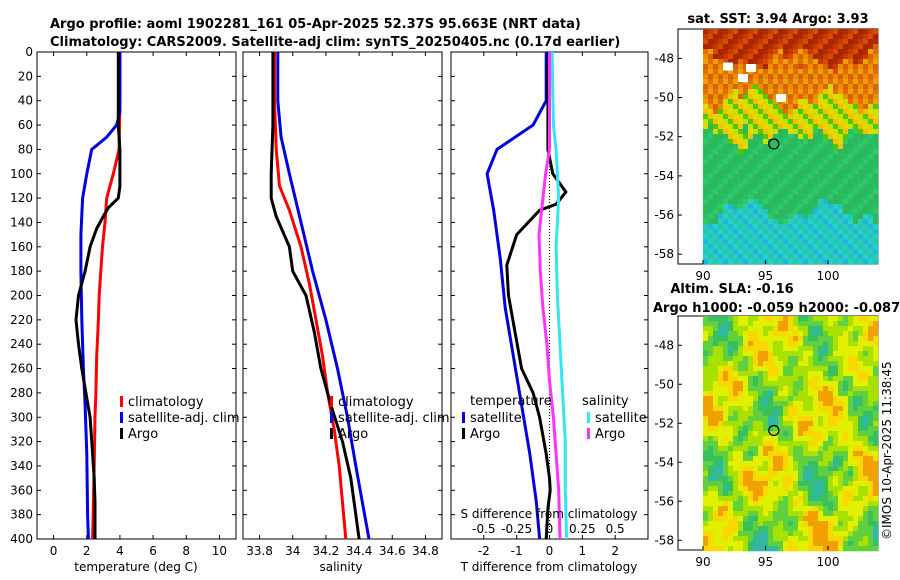 Image resolution: width=900 pixels, height=580 pixels. Describe the element at coordinates (326, 551) in the screenshot. I see `x-tick-label: 34.2` at that location.